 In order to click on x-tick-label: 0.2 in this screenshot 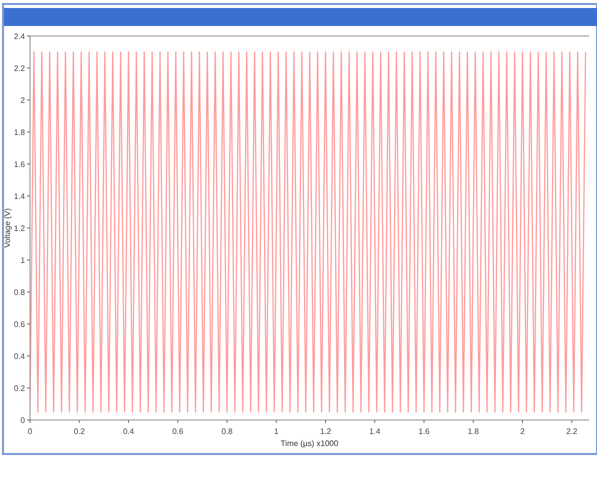, I will do `click(80, 431)`.